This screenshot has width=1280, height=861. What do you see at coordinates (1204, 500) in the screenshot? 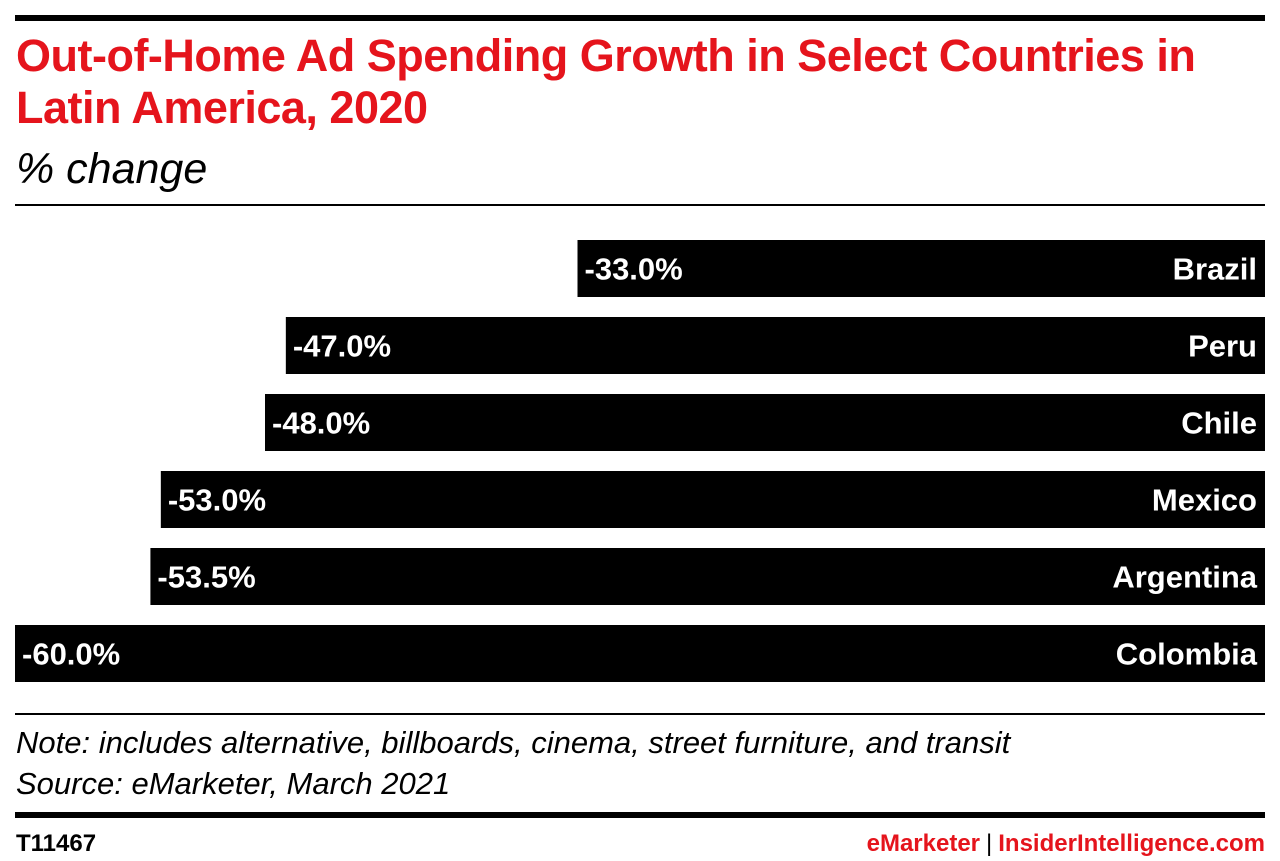
I see `category-label-mexico: Mexico` at bounding box center [1204, 500].